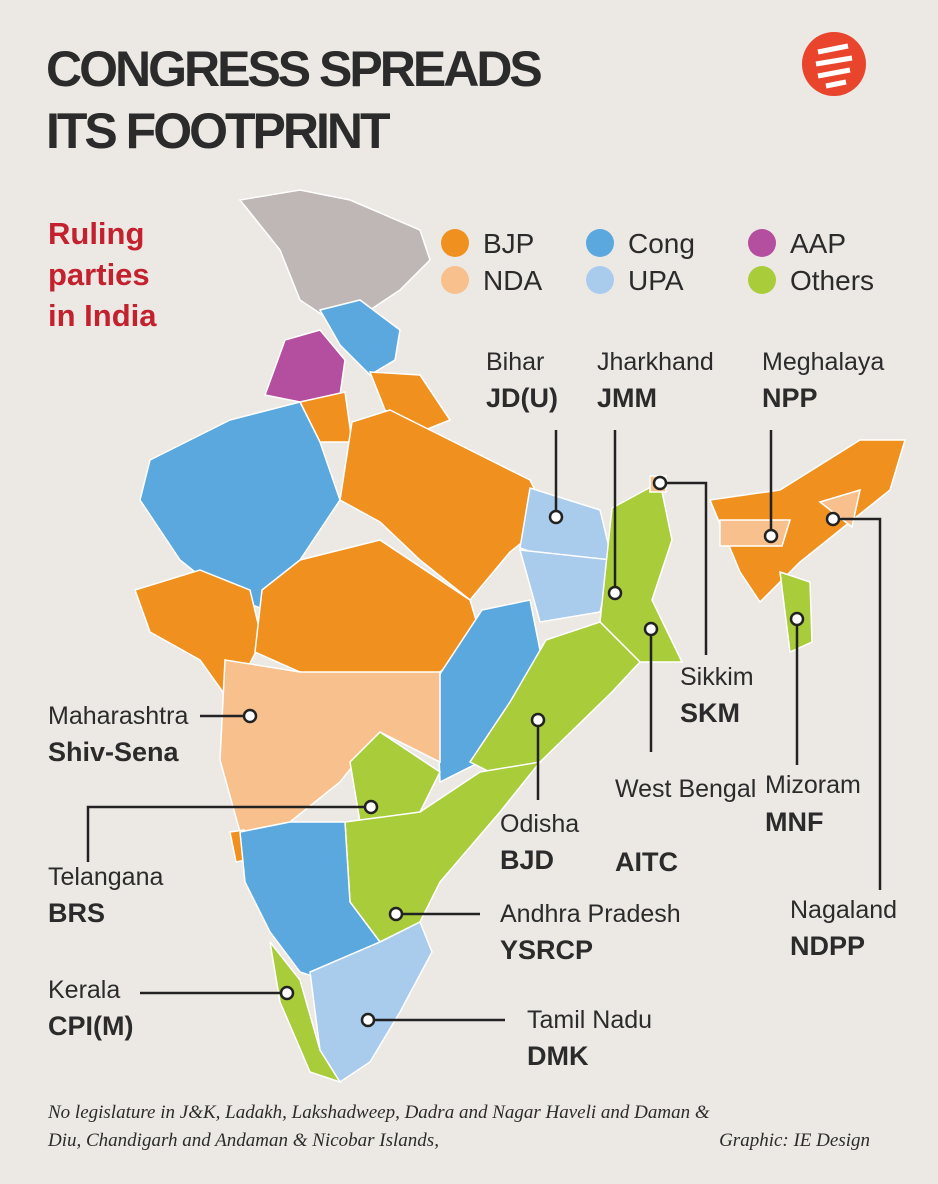 Image resolution: width=938 pixels, height=1184 pixels. I want to click on party-name: CPI(M), so click(90, 1026).